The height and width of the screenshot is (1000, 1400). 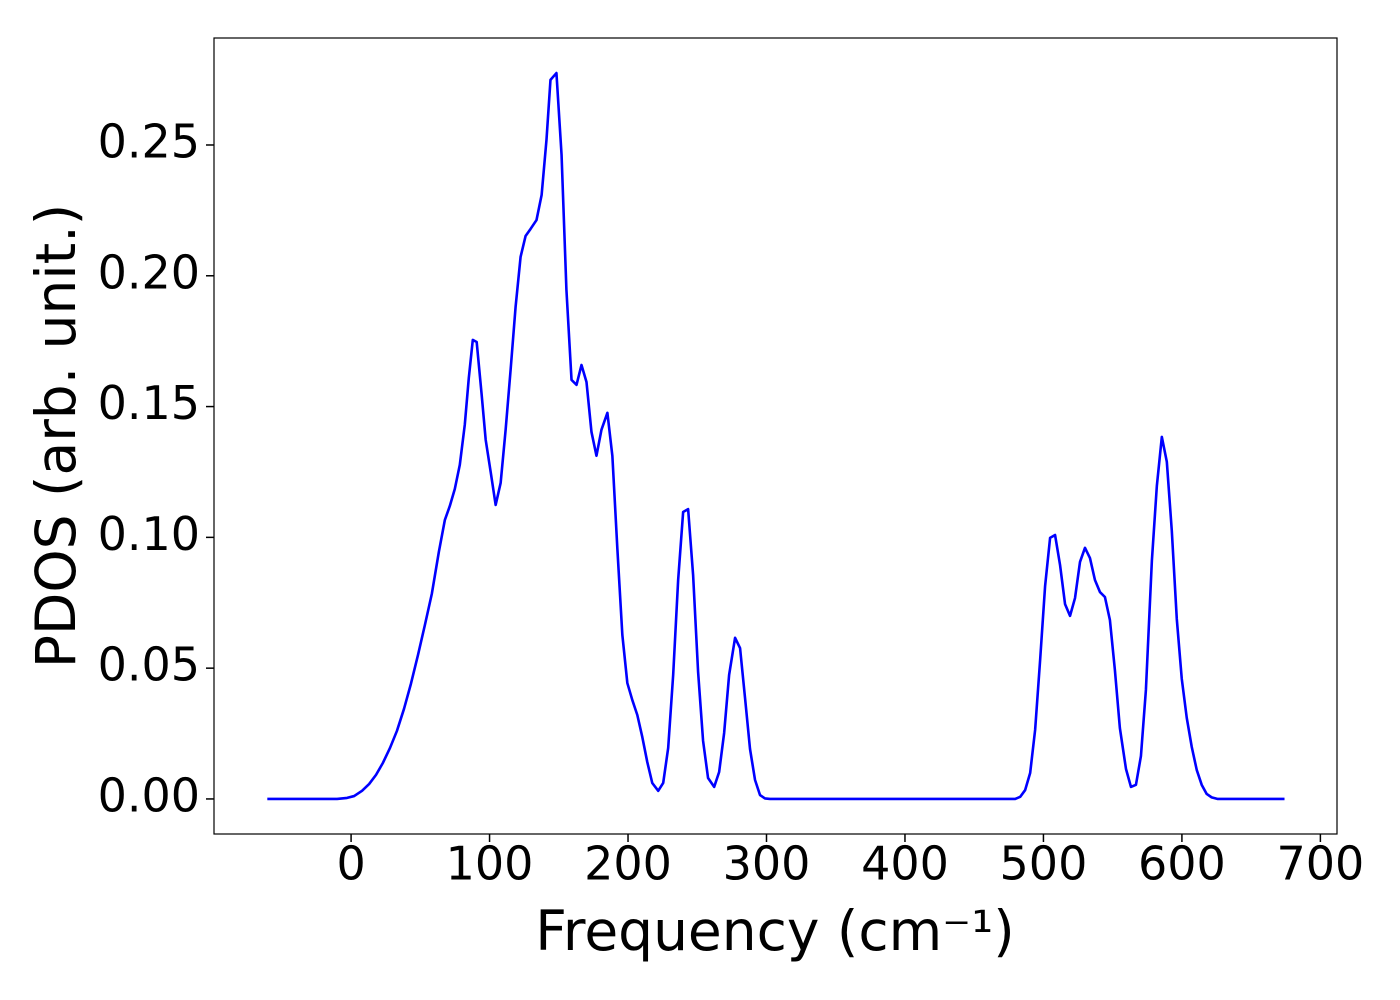 I want to click on x-tick-label: 500, so click(x=1044, y=864).